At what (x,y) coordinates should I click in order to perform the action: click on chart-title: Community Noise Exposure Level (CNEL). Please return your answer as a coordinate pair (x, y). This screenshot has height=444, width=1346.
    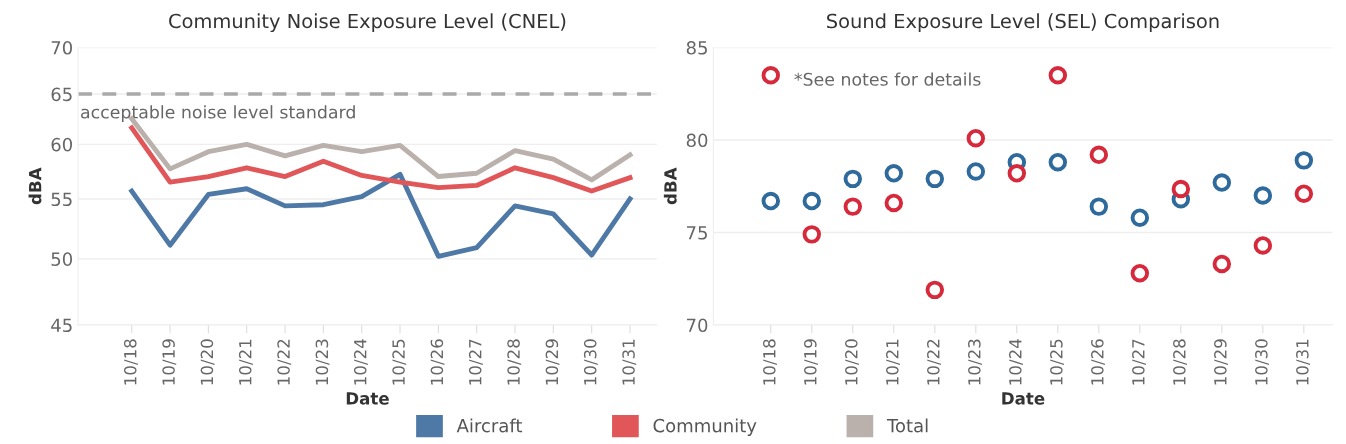
    Looking at the image, I should click on (367, 23).